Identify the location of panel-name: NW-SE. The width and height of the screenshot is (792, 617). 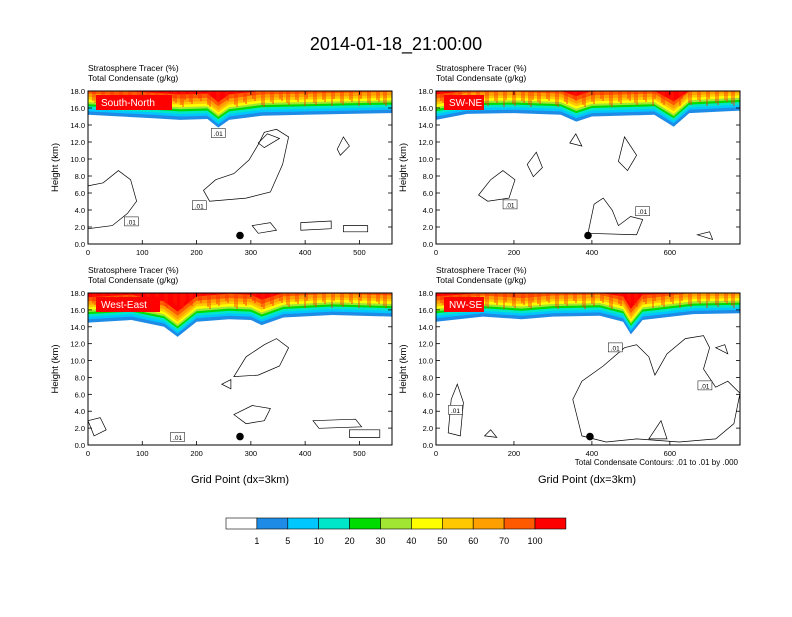
(465, 305).